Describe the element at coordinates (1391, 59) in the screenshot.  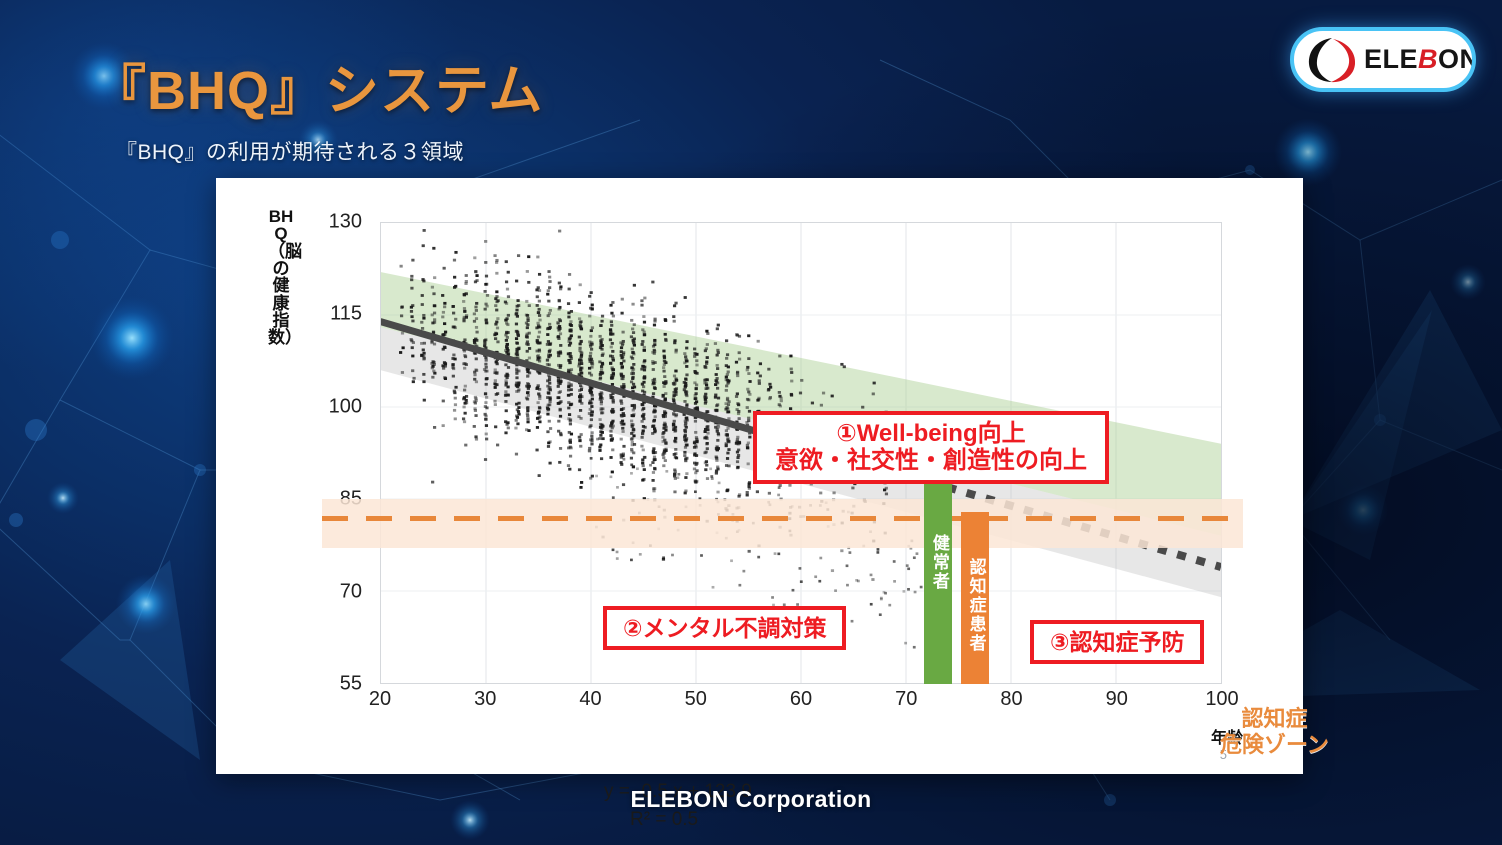
I see `logo-text-ele: ELE` at that location.